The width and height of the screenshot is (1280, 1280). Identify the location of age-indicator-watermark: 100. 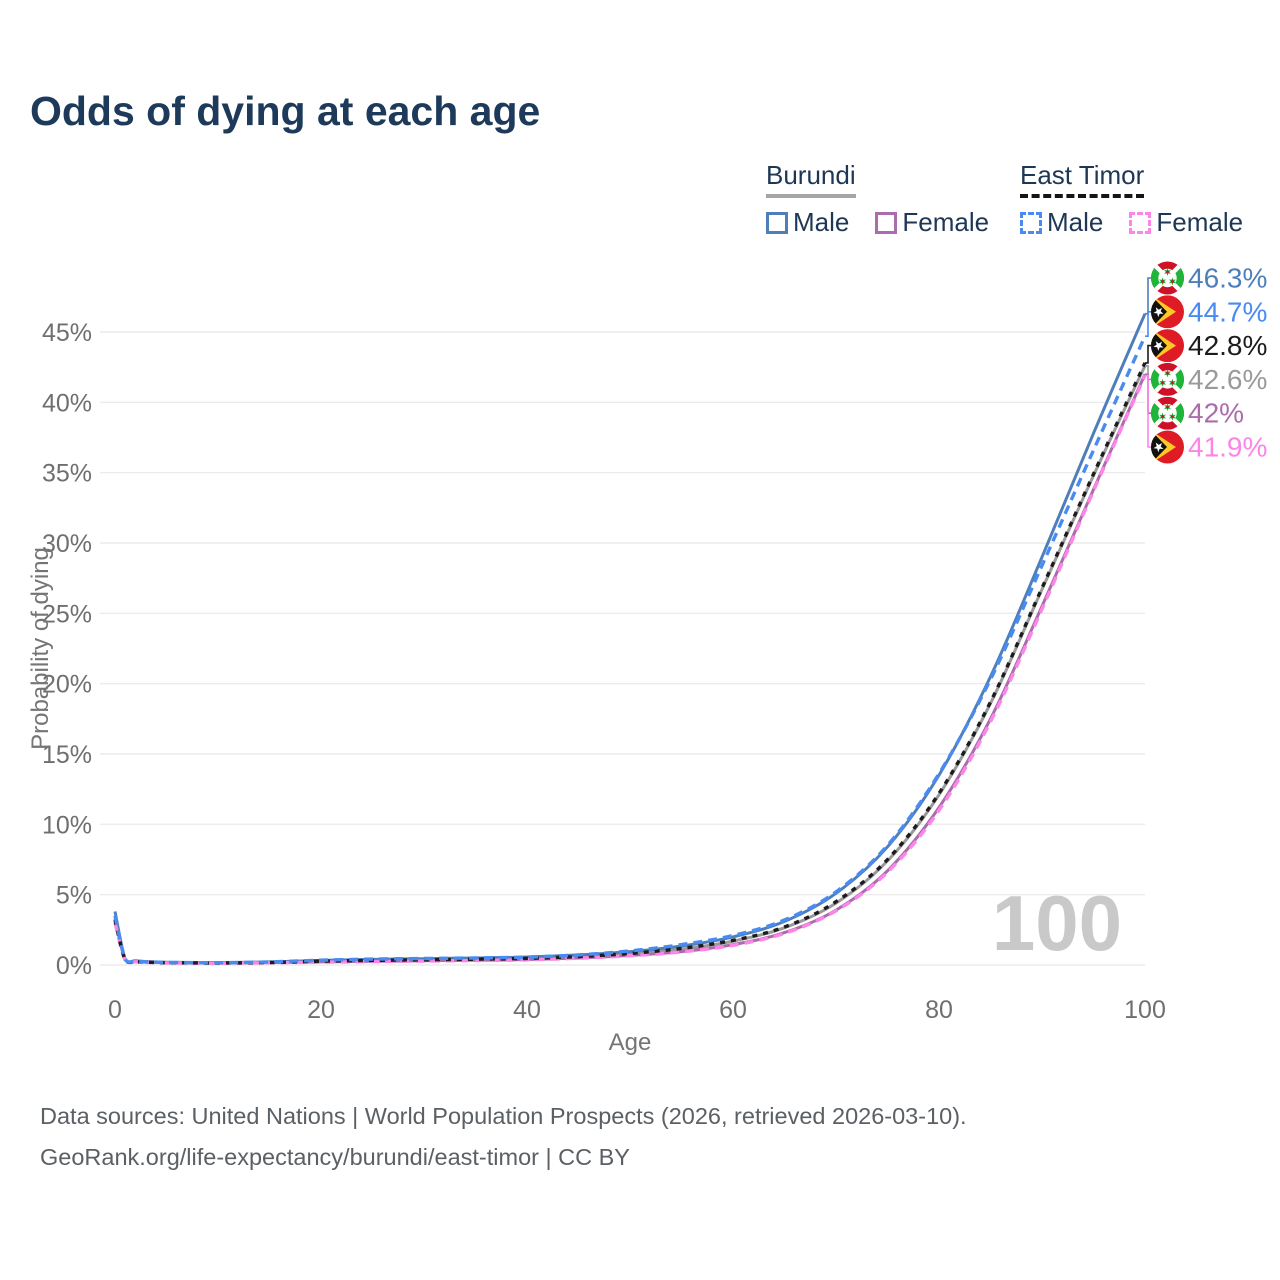
(1057, 923).